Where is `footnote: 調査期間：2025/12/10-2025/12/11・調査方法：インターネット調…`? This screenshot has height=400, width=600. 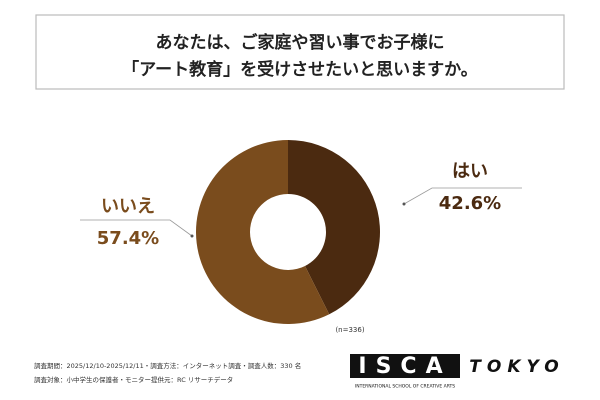
footnote: 調査期間：2025/12/10-2025/12/11・調査方法：インターネット調… is located at coordinates (167, 365).